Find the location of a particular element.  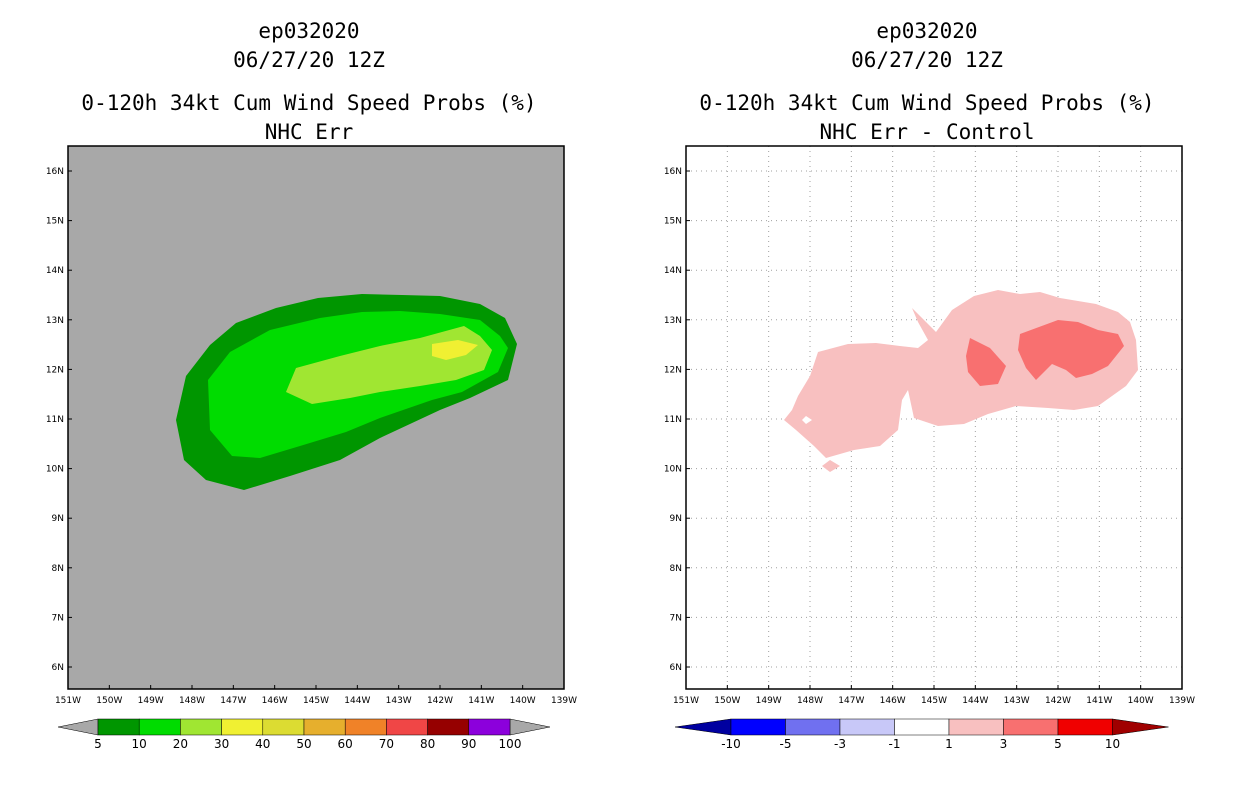

lon-tick-label: 149W is located at coordinates (769, 701).